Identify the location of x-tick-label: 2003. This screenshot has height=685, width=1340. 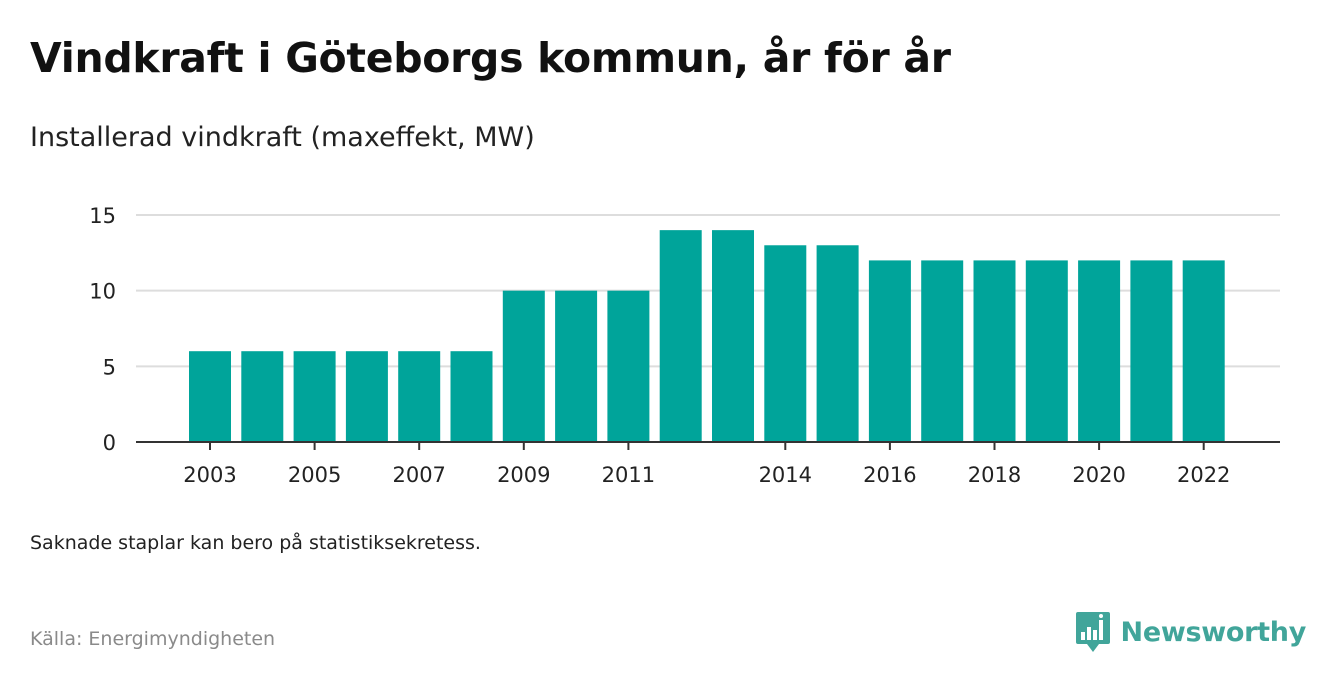
(209, 475).